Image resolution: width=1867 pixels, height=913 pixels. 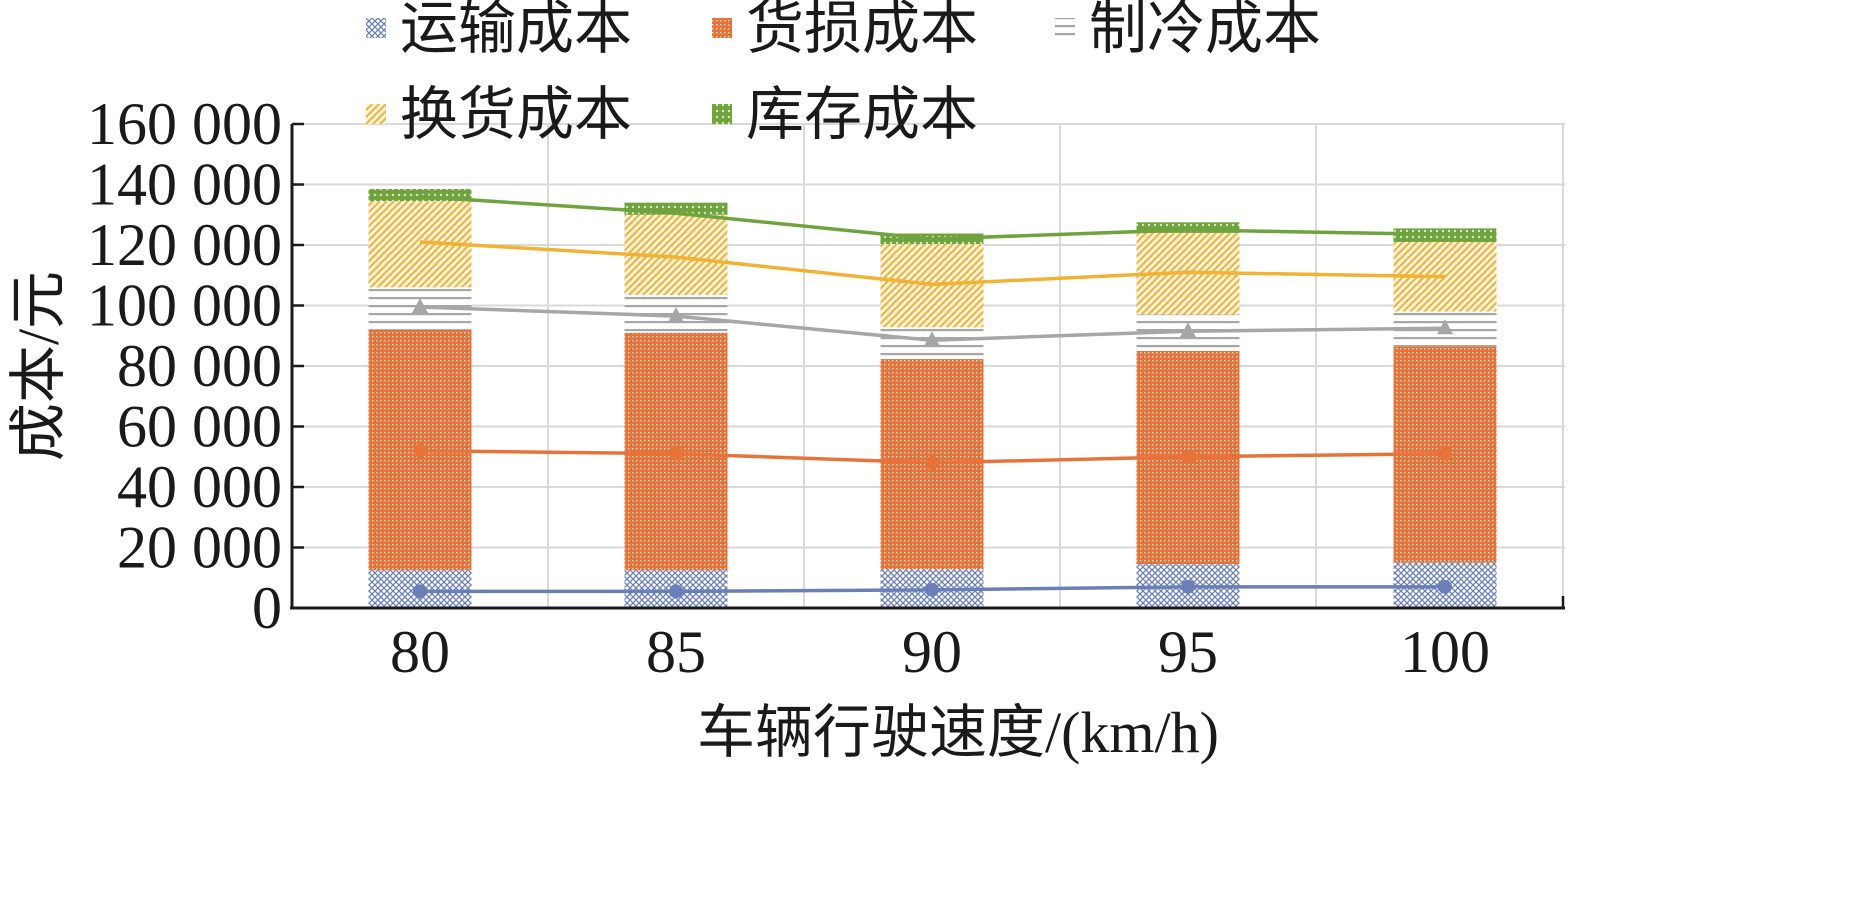 What do you see at coordinates (862, 114) in the screenshot?
I see `legend-label: 库存成本` at bounding box center [862, 114].